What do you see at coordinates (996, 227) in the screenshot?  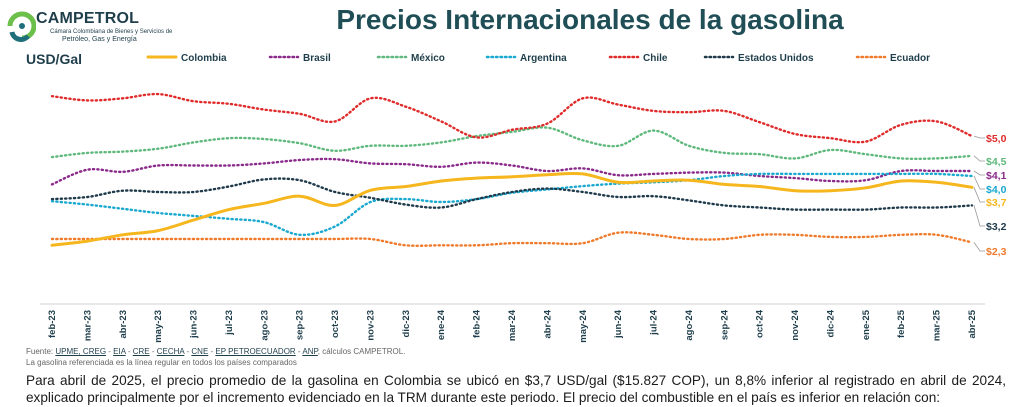 I see `end-value-label: $3,2` at bounding box center [996, 227].